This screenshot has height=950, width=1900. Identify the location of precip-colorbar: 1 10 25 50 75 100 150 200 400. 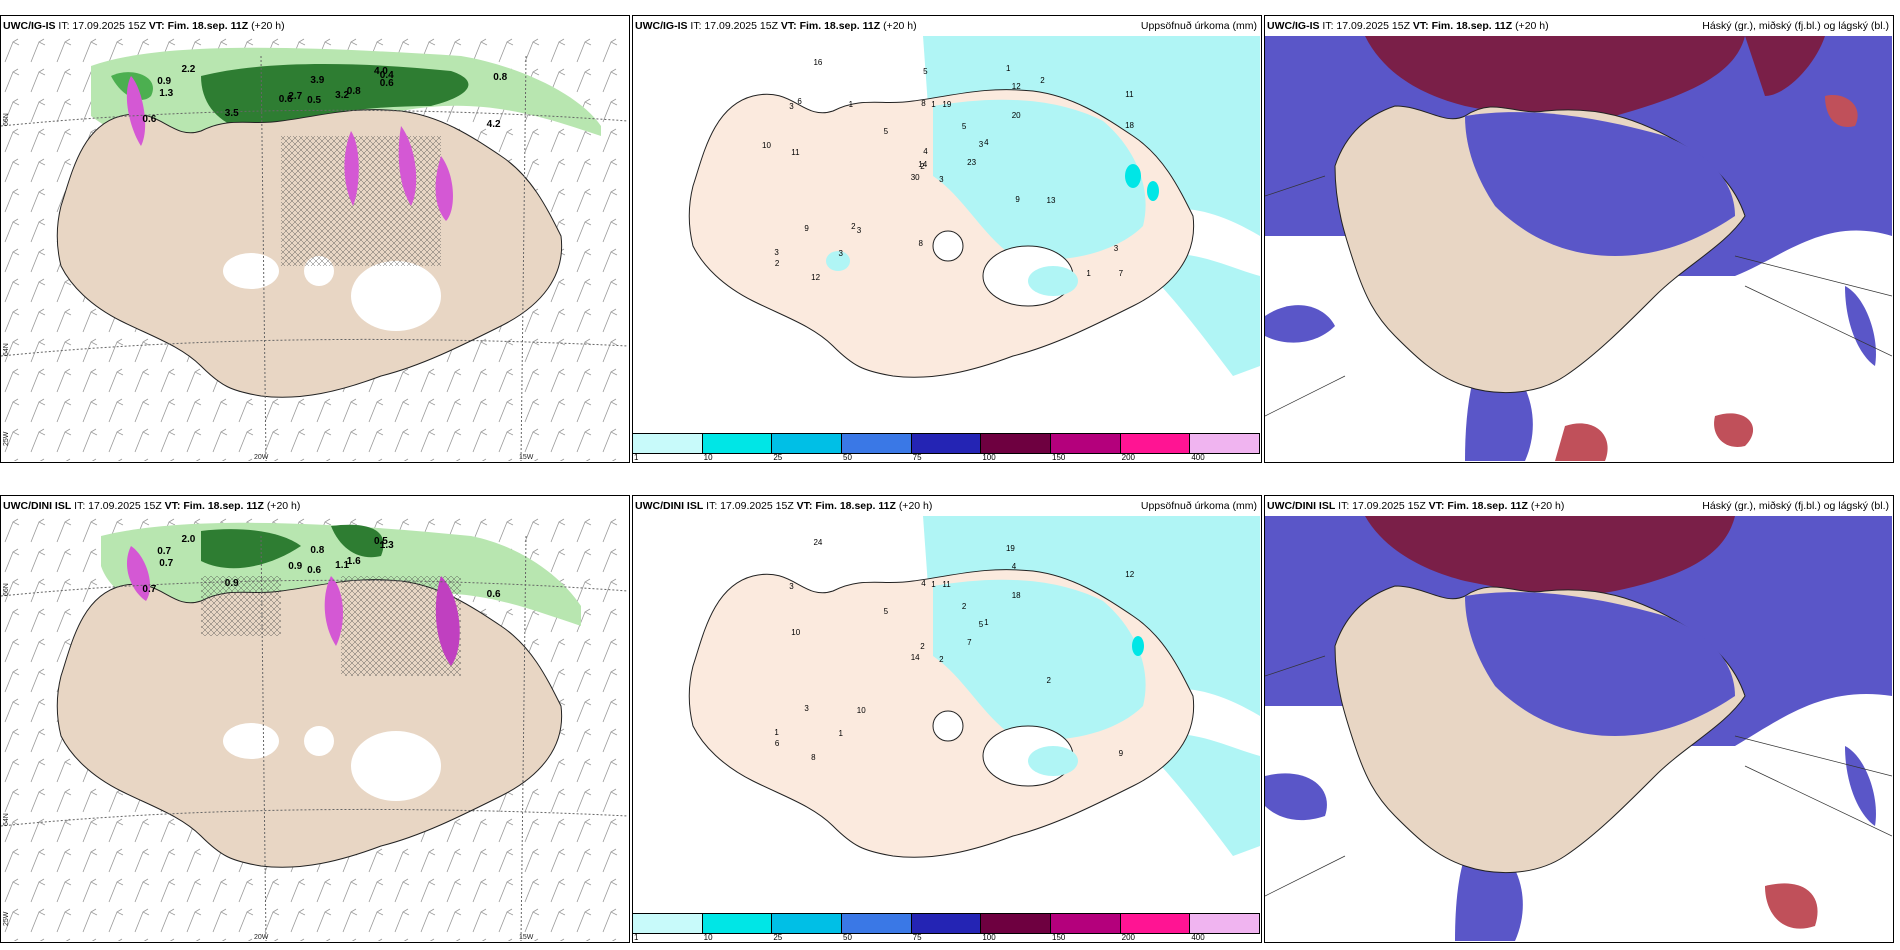
(947, 927).